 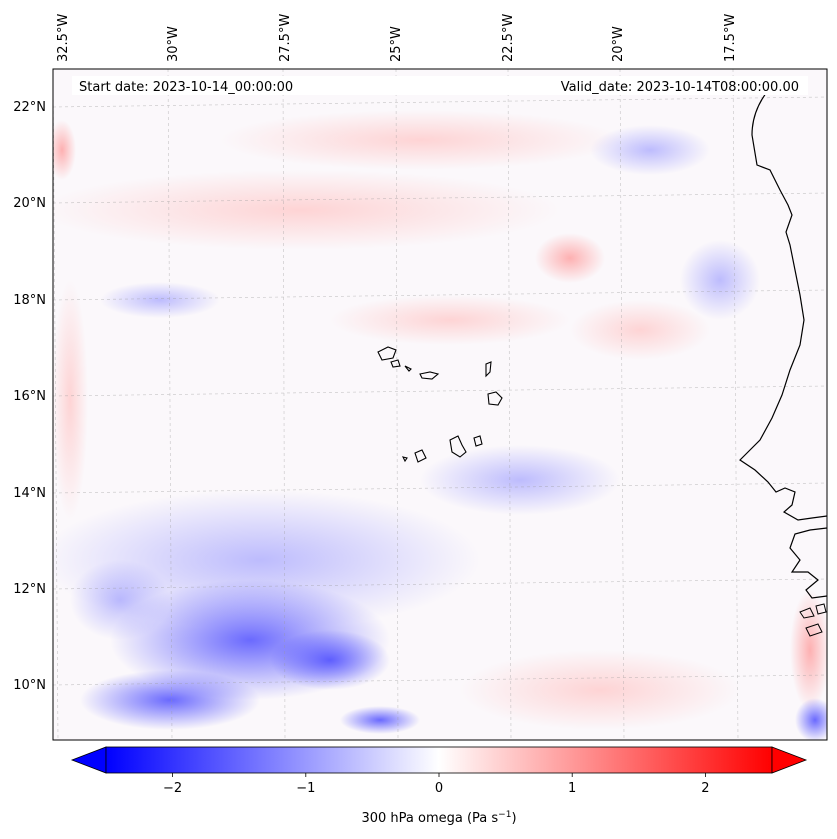 What do you see at coordinates (29, 300) in the screenshot?
I see `lat-tick-label: 18°N` at bounding box center [29, 300].